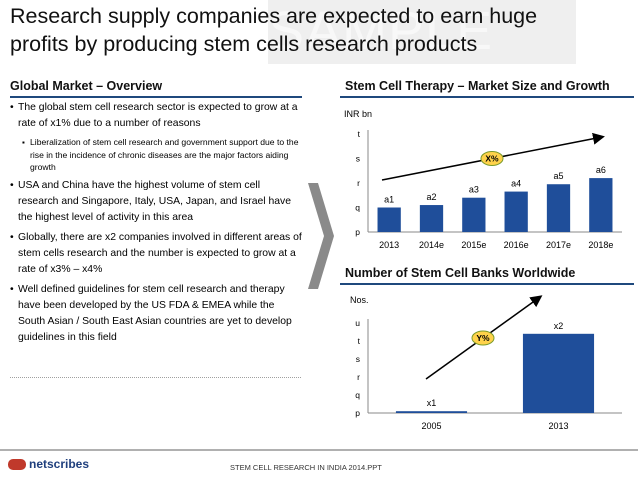 This screenshot has width=638, height=479. What do you see at coordinates (321, 236) in the screenshot?
I see `chevron-right-icon` at bounding box center [321, 236].